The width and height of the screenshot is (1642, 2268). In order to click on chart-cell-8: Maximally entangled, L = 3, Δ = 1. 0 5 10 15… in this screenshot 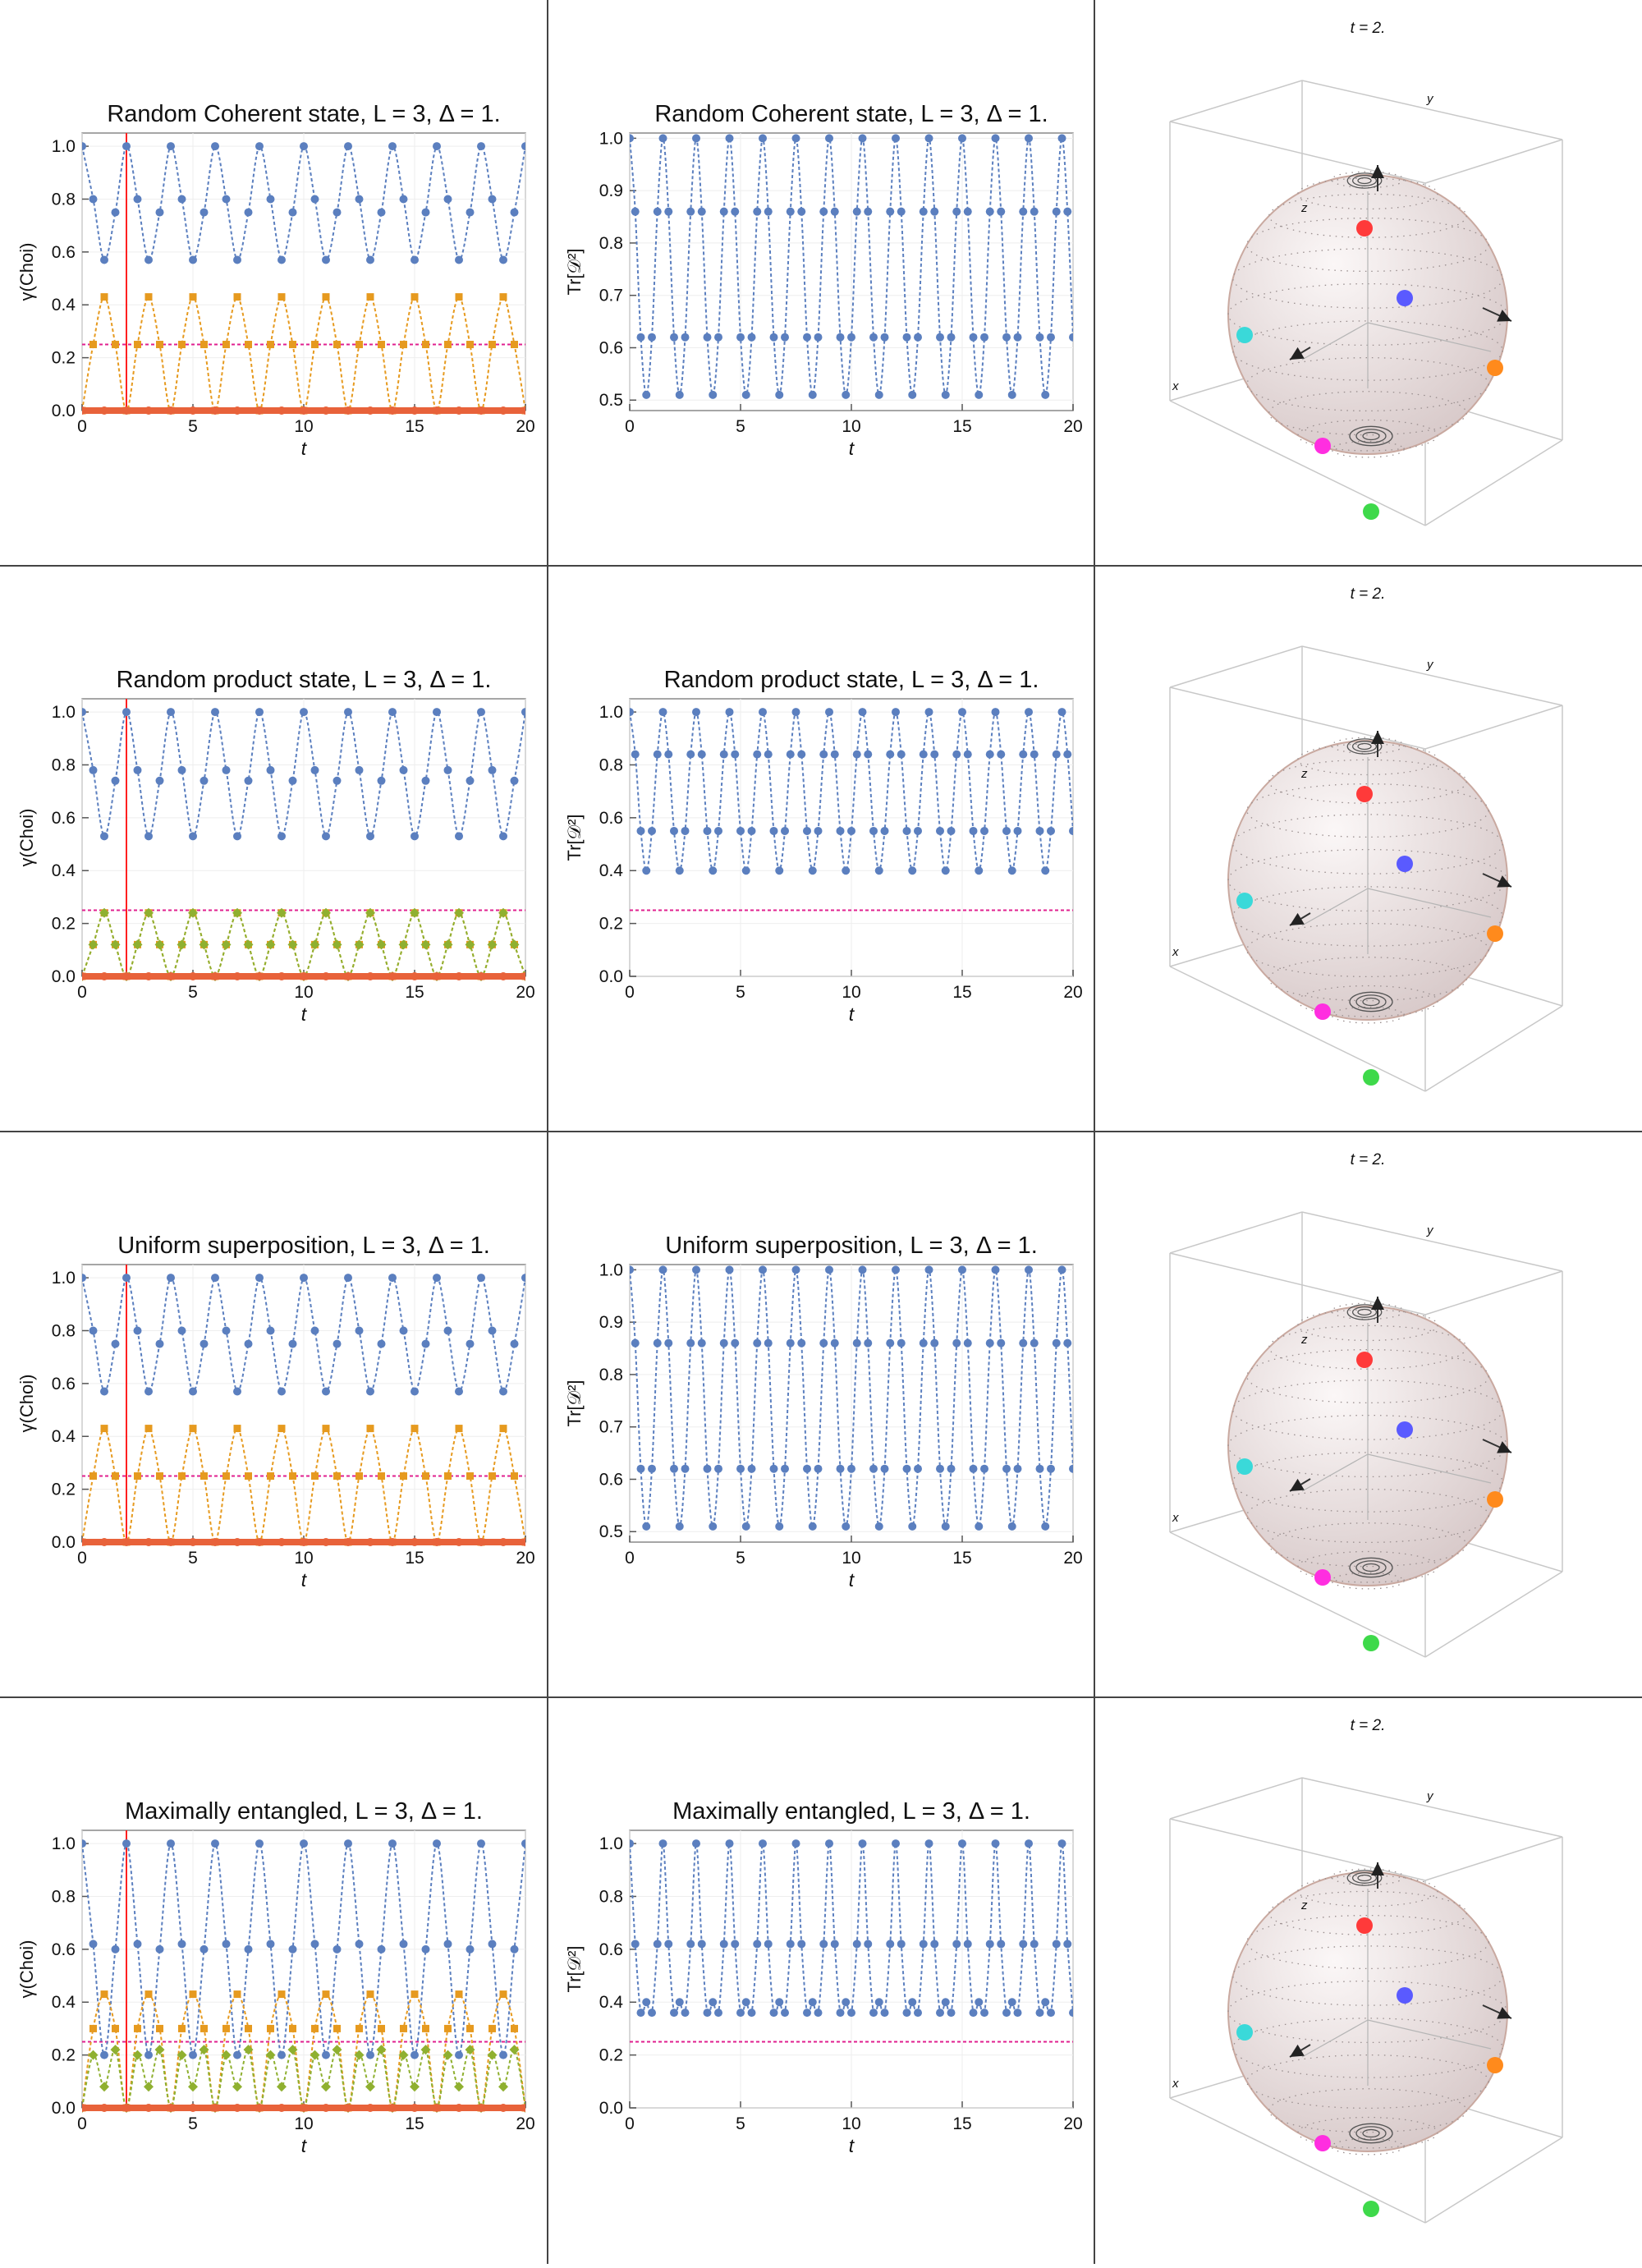, I will do `click(821, 1981)`.